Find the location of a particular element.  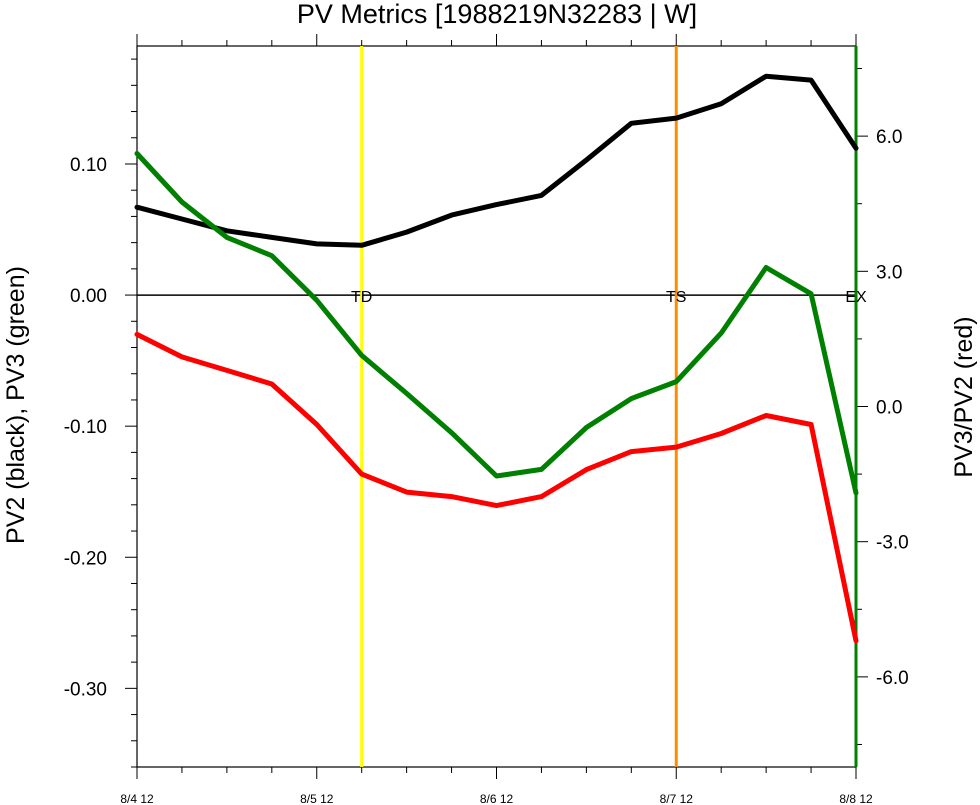

y-tick-label-right: -6.0 is located at coordinates (892, 678).